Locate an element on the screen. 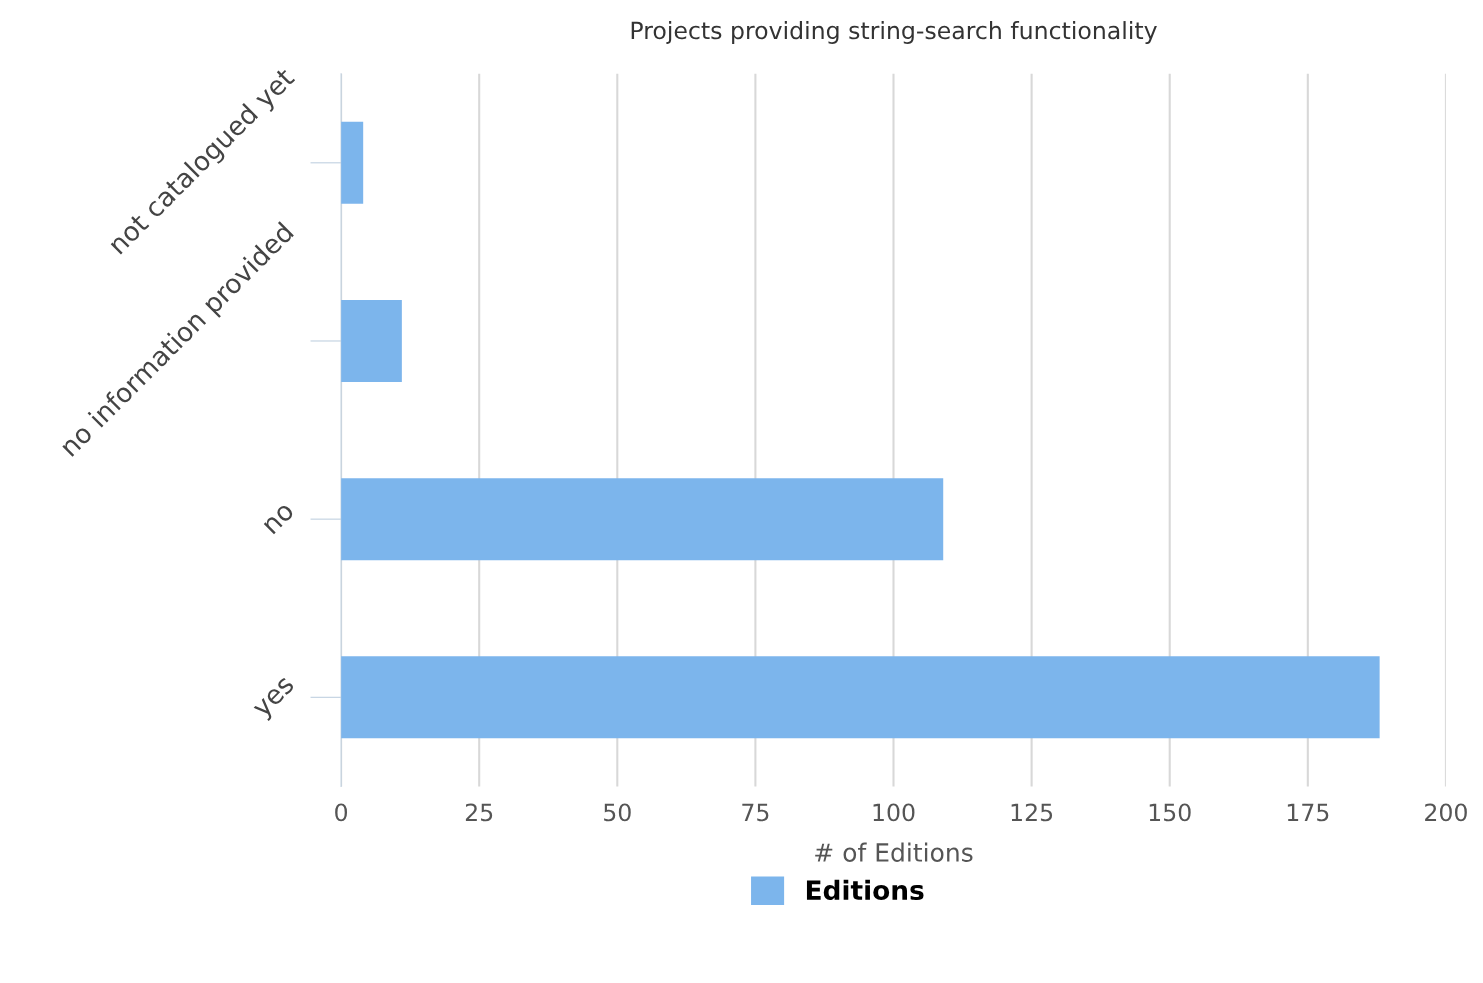  x-tick-label: 200 is located at coordinates (1446, 812).